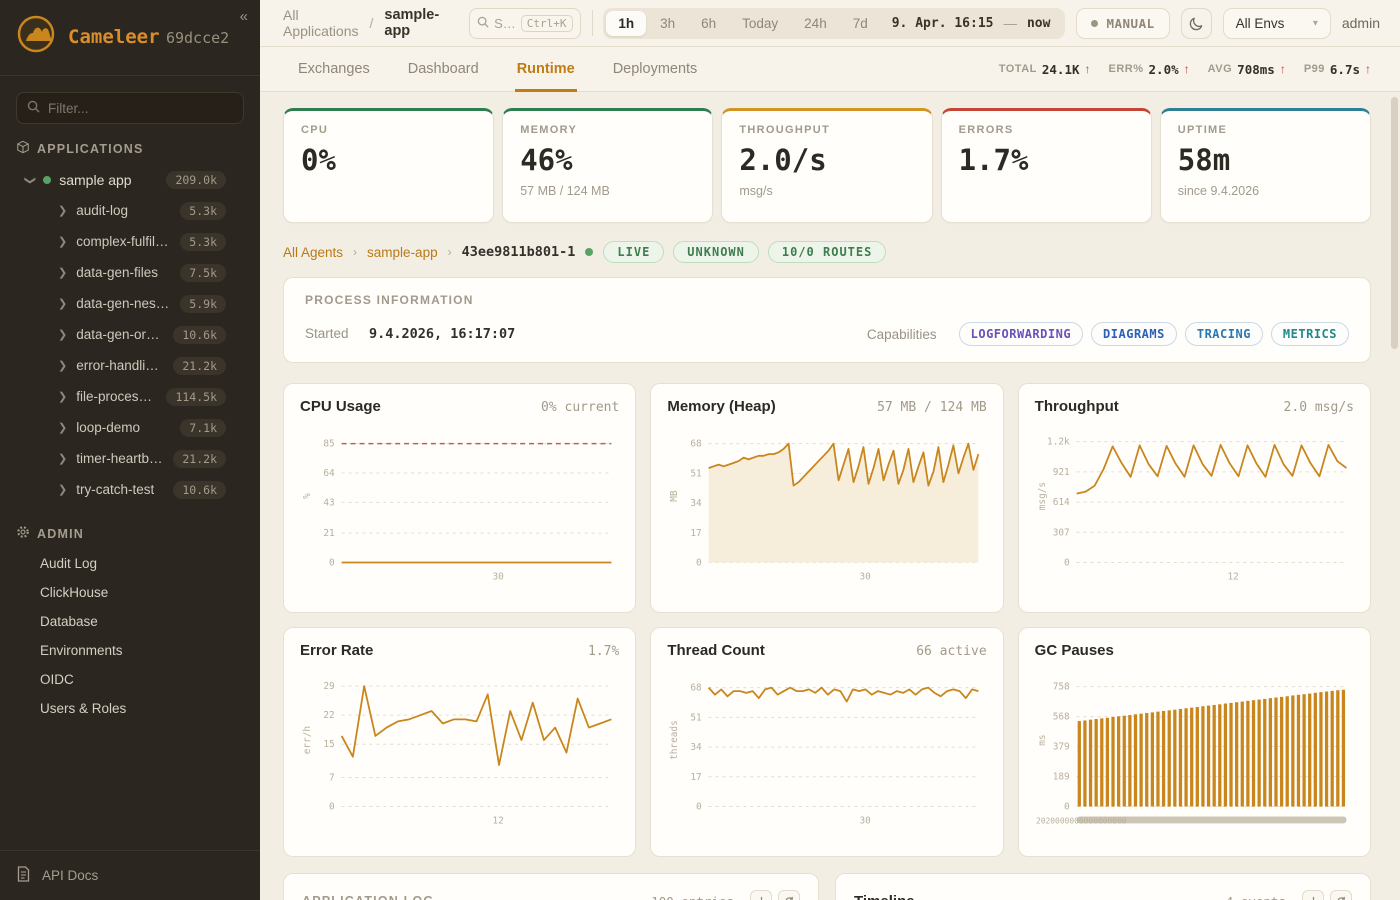  I want to click on sidebar-item-admin: ClickHouse, so click(74, 592).